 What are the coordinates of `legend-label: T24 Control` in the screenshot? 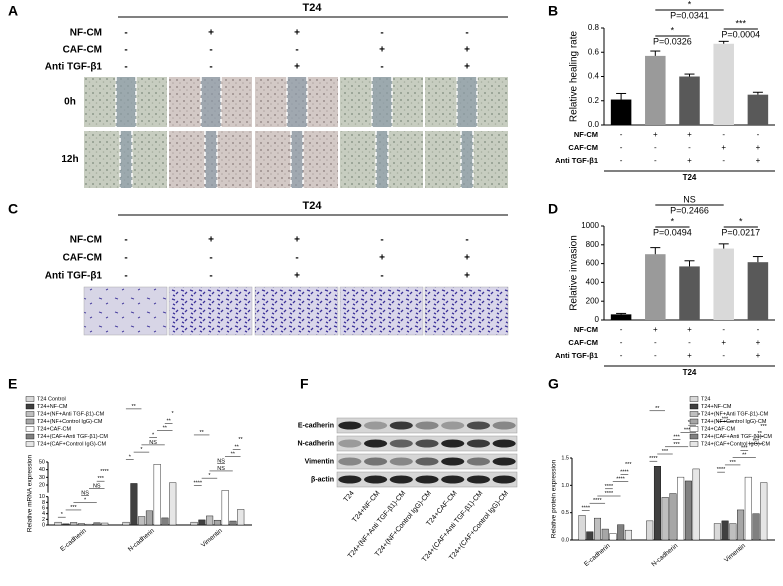 It's located at (51, 399).